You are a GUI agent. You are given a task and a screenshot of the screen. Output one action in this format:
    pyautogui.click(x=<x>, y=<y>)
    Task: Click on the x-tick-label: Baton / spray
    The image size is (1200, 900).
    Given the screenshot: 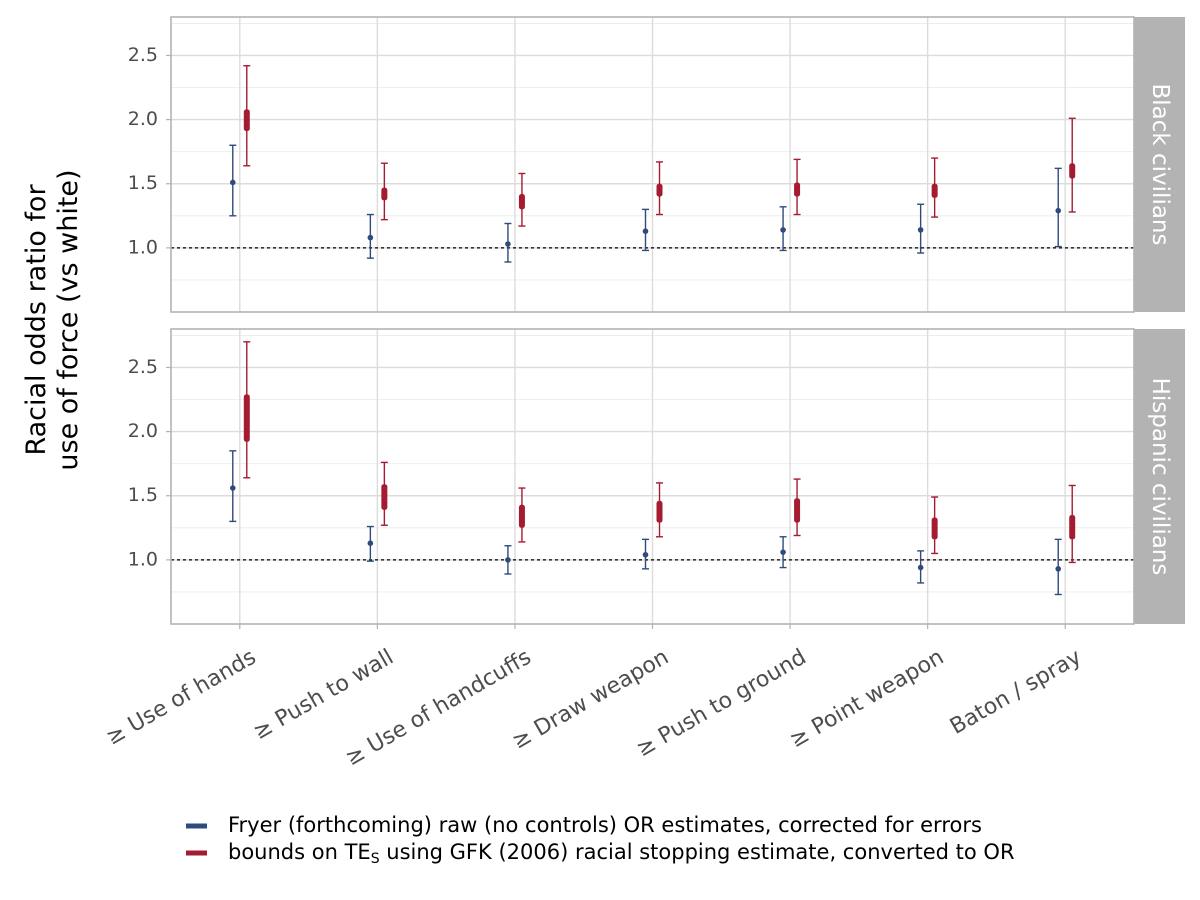 What is the action you would take?
    pyautogui.click(x=1016, y=692)
    